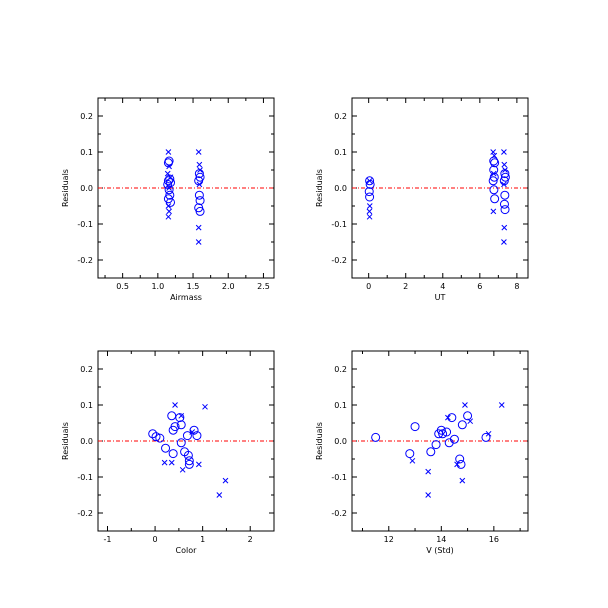  Describe the element at coordinates (479, 286) in the screenshot. I see `x-tick-label: 6` at that location.